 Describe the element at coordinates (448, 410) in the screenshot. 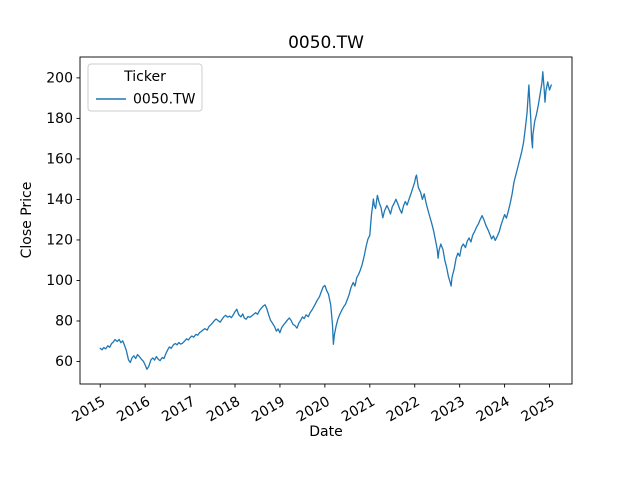

I see `x-tick-label: 2023` at that location.